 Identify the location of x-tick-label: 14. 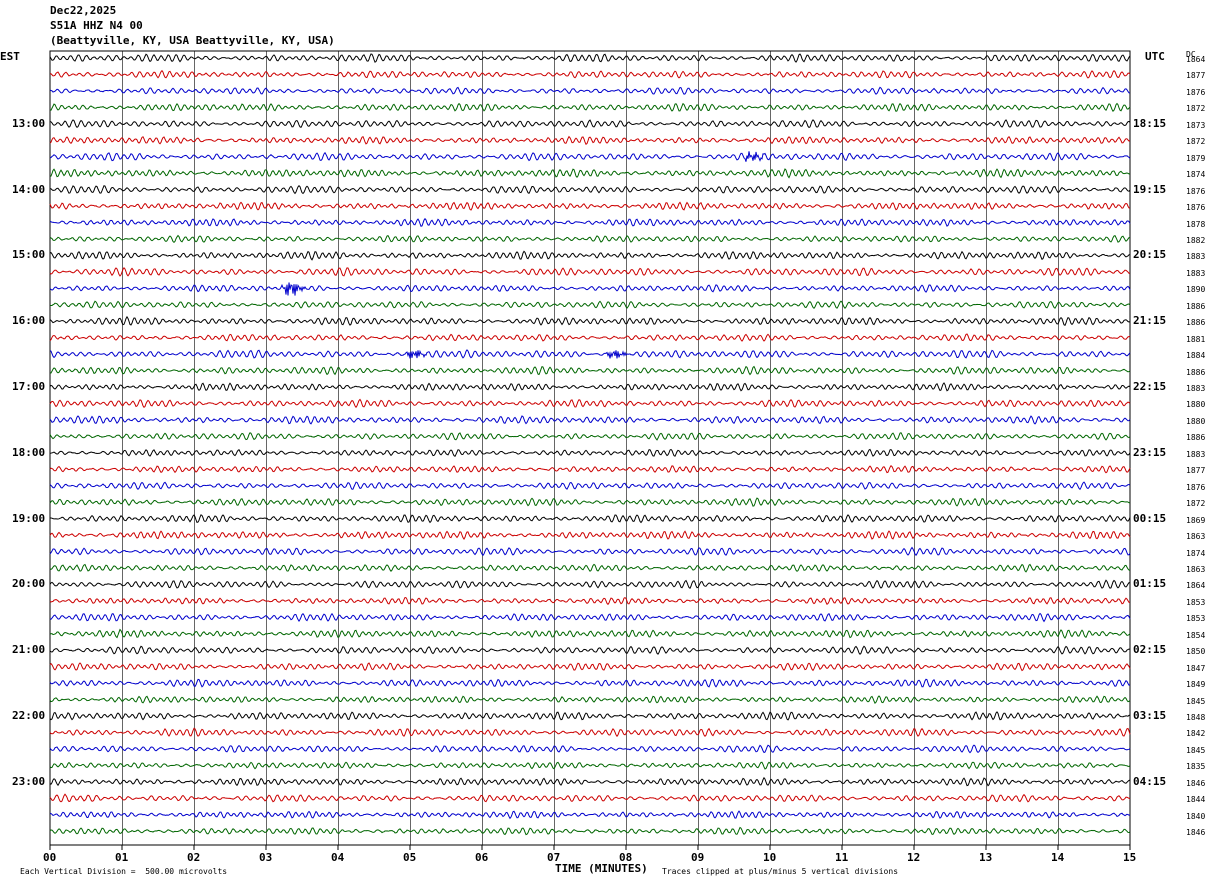
(1058, 857).